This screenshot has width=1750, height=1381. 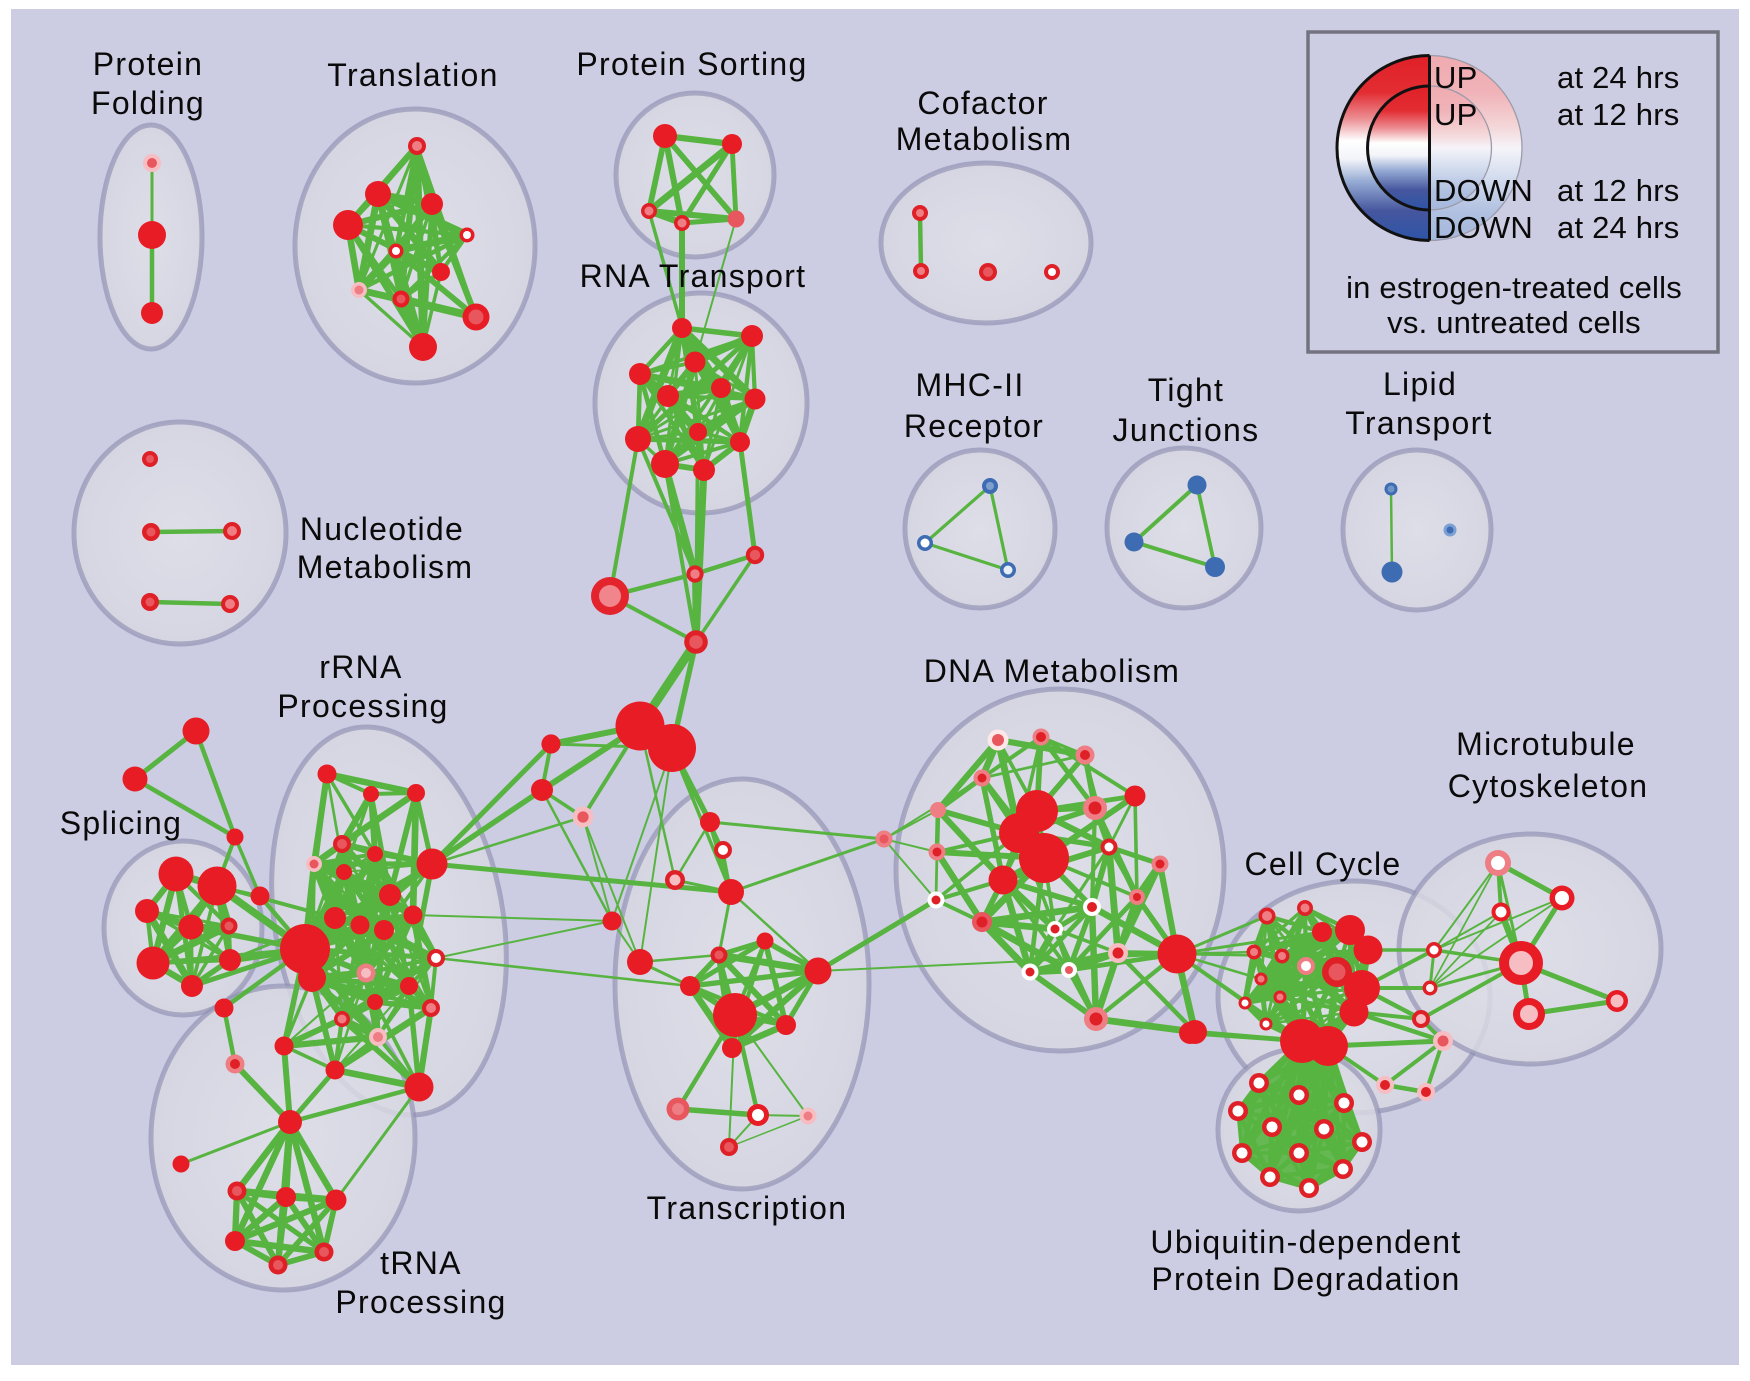 What do you see at coordinates (1418, 423) in the screenshot?
I see `svg-text: Transport` at bounding box center [1418, 423].